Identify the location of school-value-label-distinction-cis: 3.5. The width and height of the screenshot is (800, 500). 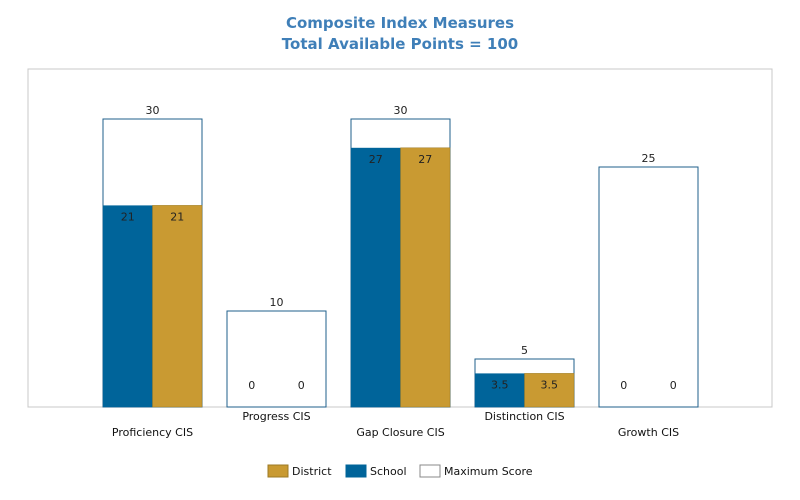
(500, 384).